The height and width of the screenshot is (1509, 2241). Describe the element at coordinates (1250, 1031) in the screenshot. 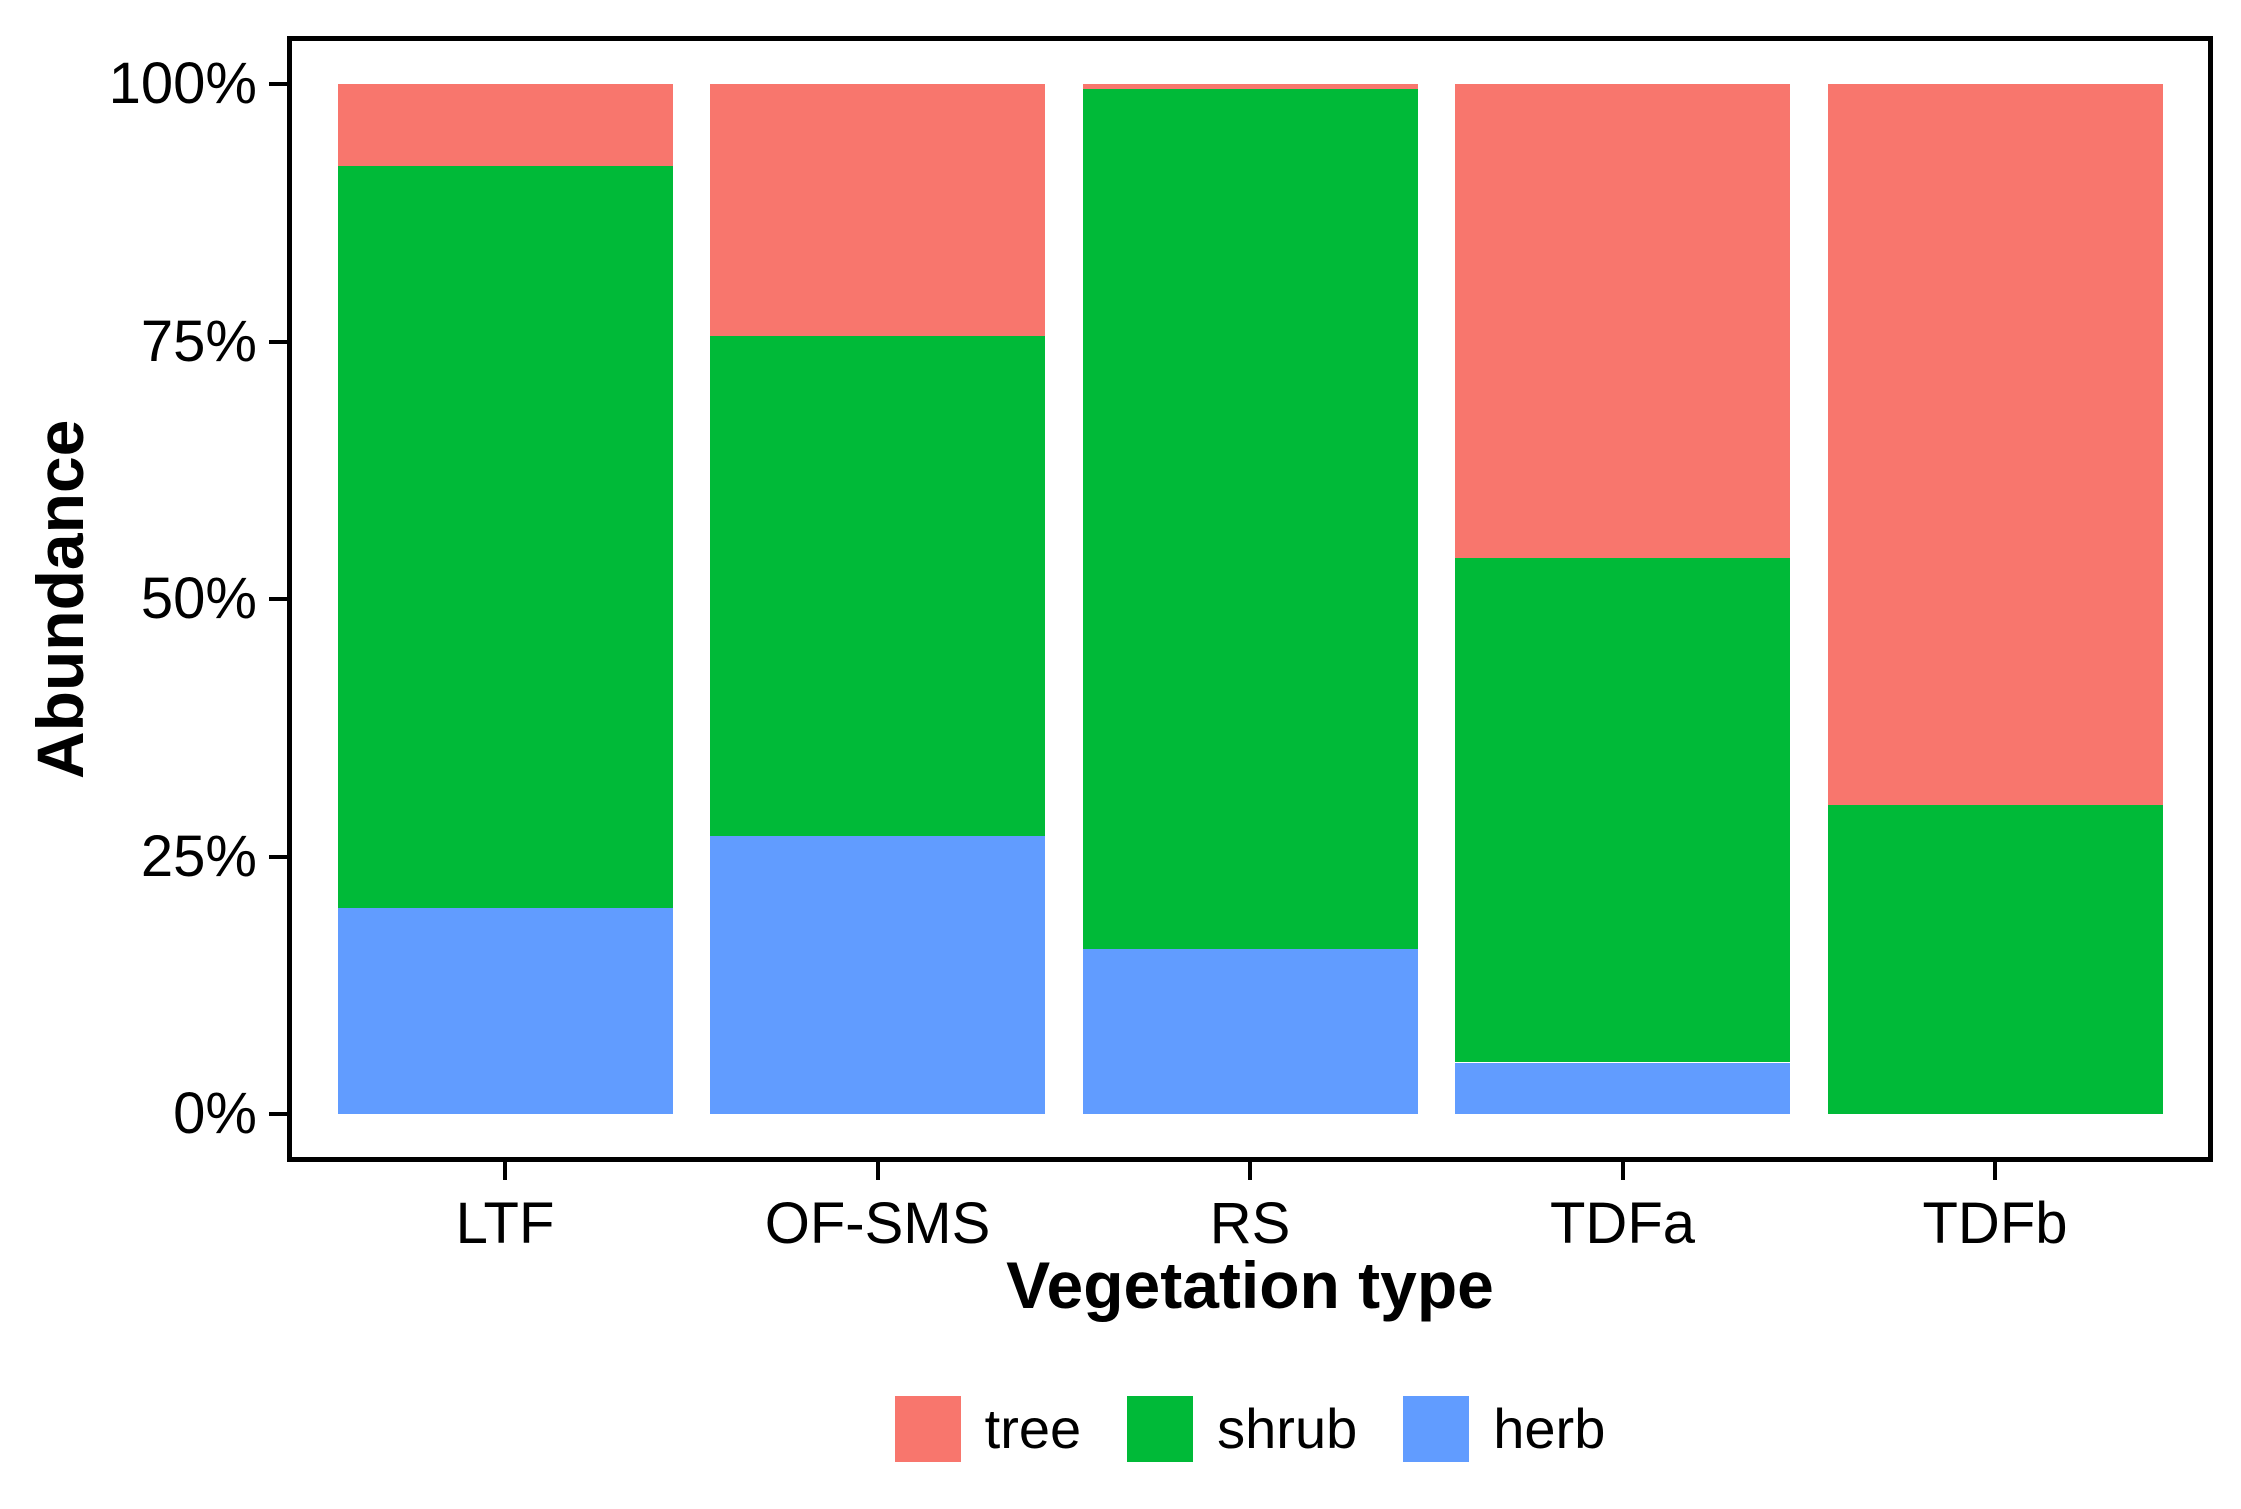

I see `bar-segment-herb-RS` at that location.